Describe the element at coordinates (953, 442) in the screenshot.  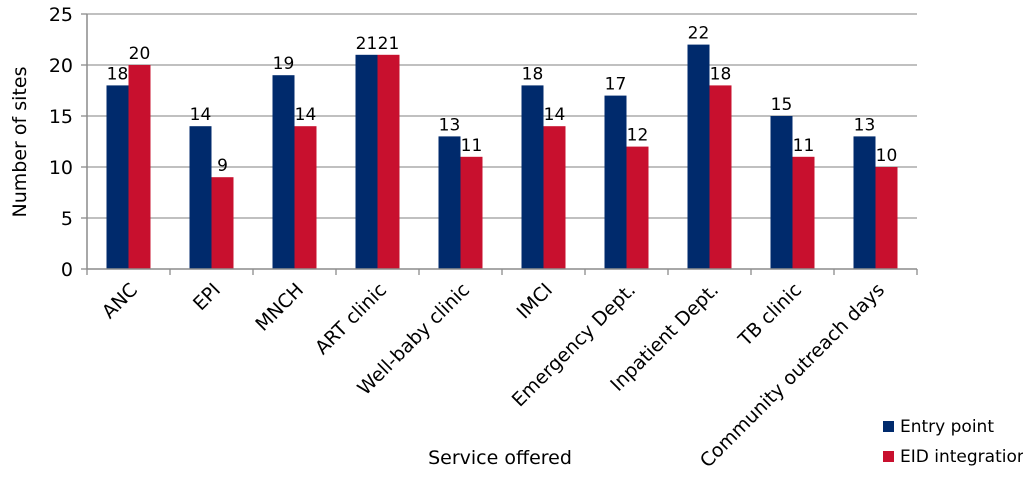
I see `legend: Entry point EID integration` at that location.